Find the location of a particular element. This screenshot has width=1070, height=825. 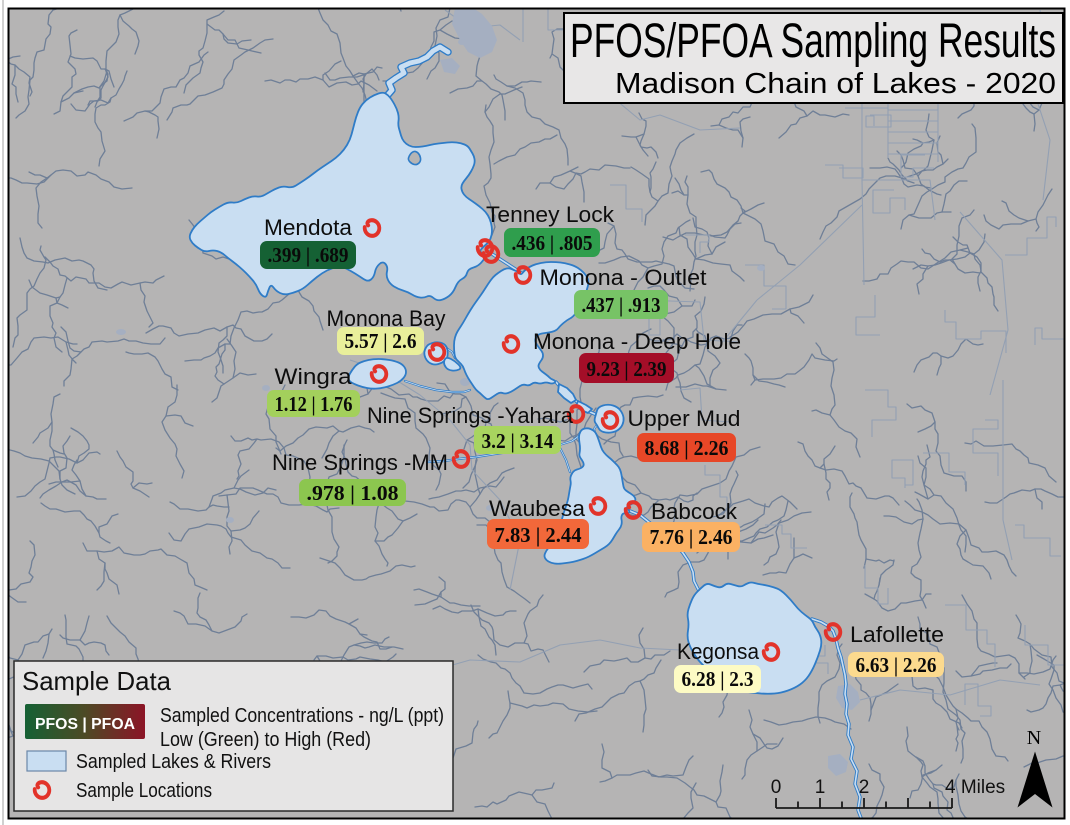

svg-text: Nine Springs -Yahara is located at coordinates (470, 415).